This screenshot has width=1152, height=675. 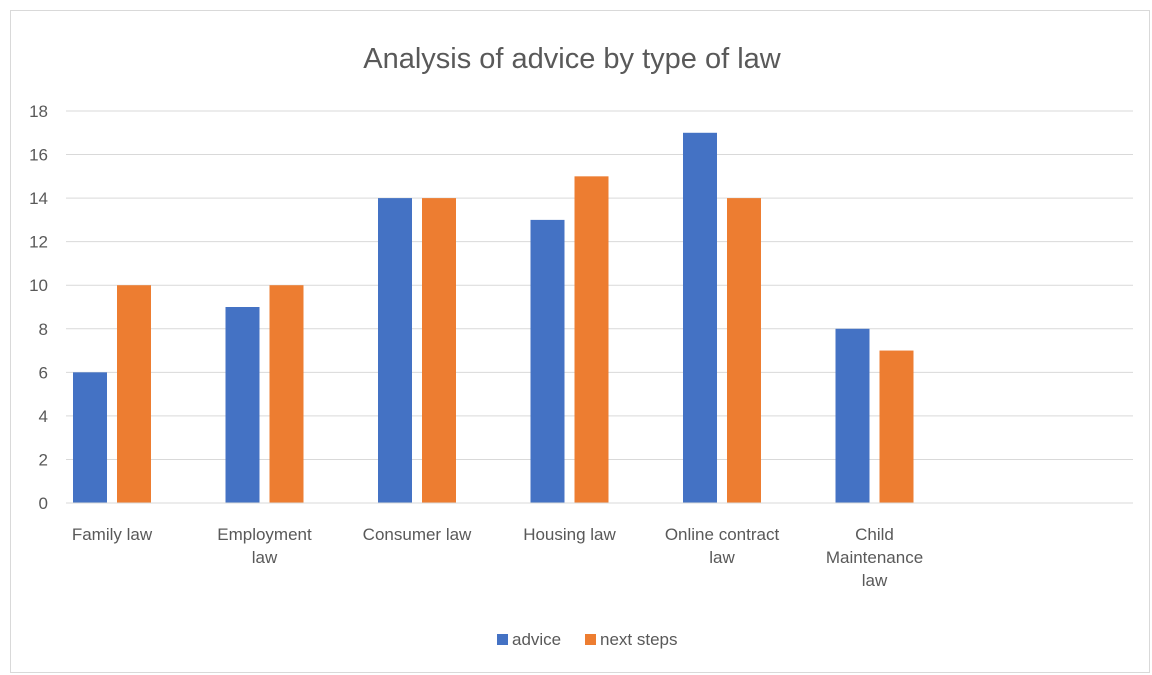 I want to click on legend-swatch-next-steps, so click(x=590, y=639).